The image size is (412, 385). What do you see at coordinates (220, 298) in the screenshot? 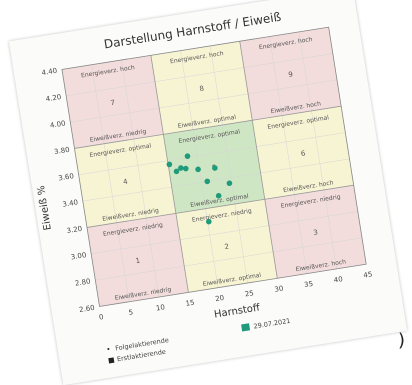
I see `x-tick-label: 20` at bounding box center [220, 298].